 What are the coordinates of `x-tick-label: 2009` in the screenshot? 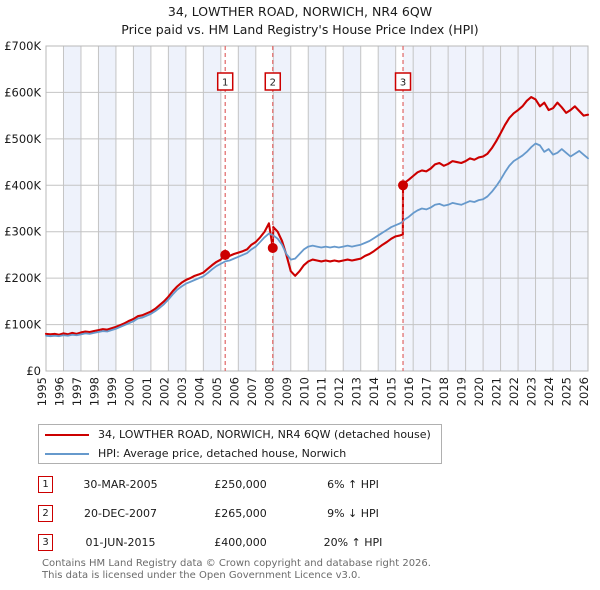 It's located at (287, 391).